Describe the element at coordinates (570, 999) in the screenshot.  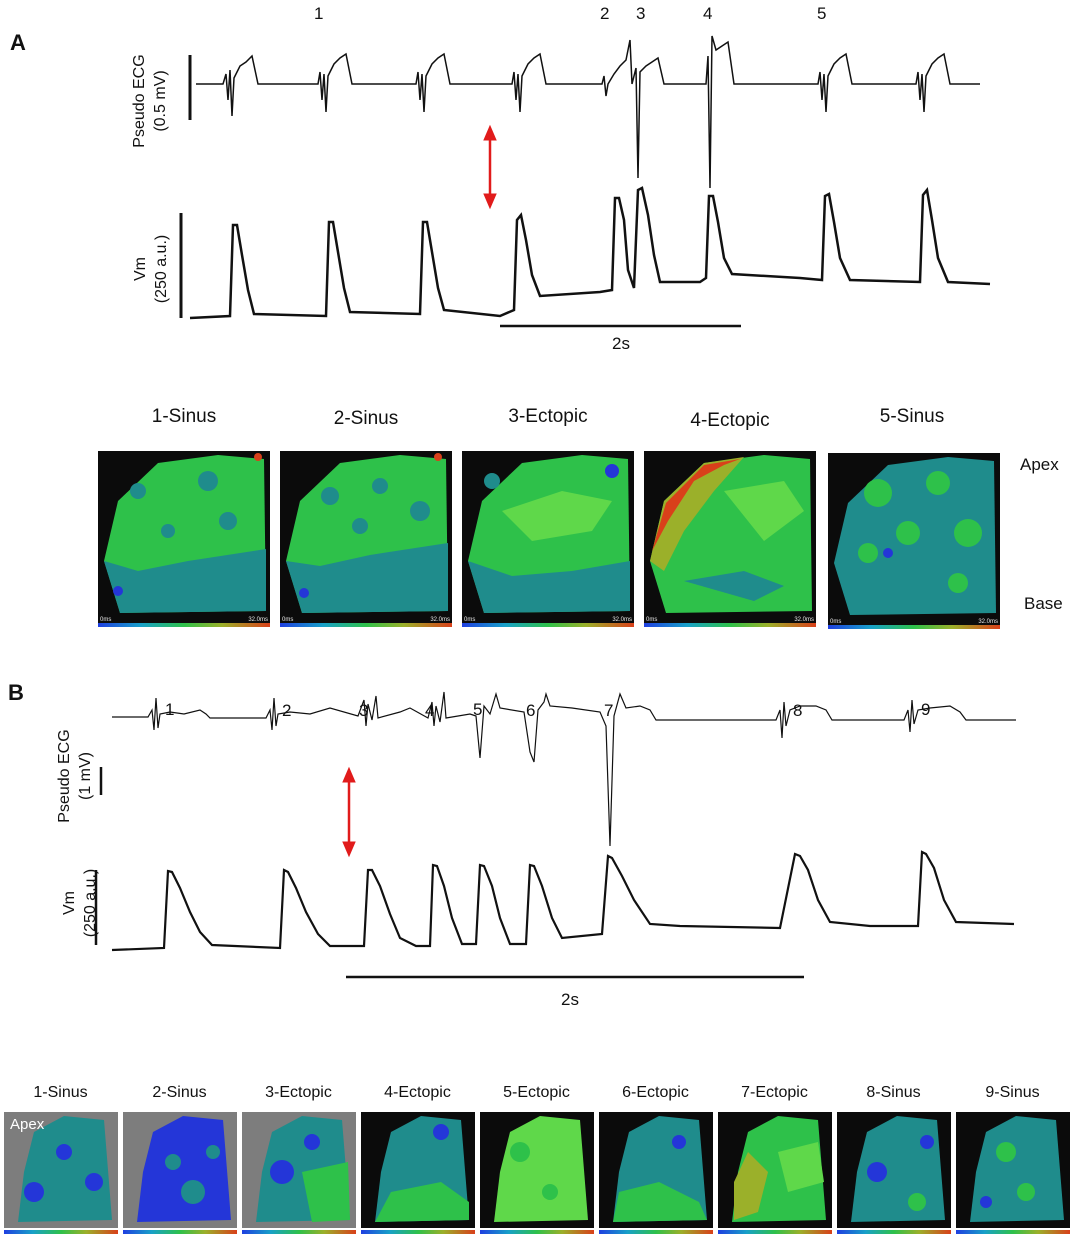
I see `panel-b-time-scale-label: 2s` at that location.